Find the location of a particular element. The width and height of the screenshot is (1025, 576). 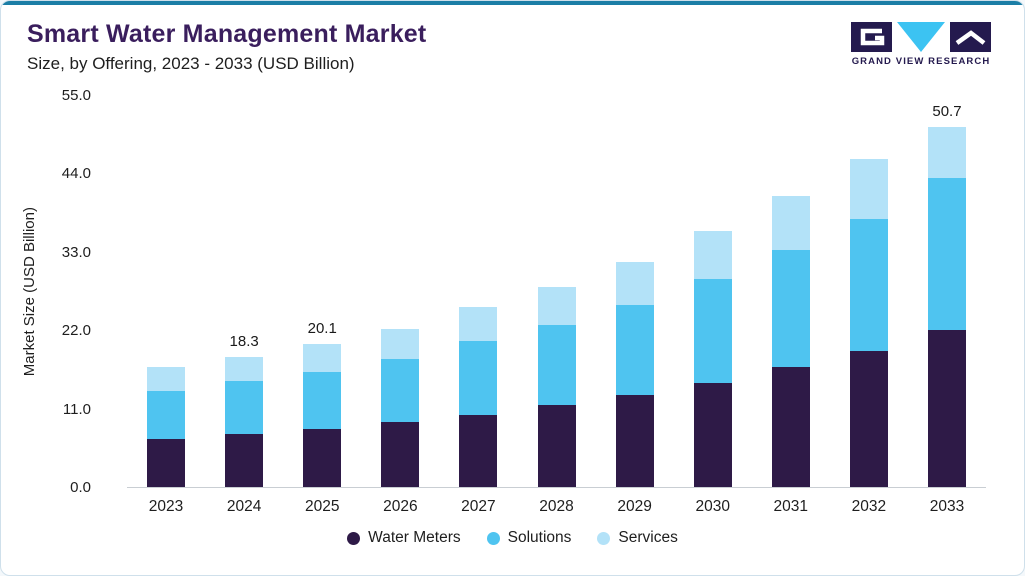

y-tick-label: 22.0 is located at coordinates (76, 331).